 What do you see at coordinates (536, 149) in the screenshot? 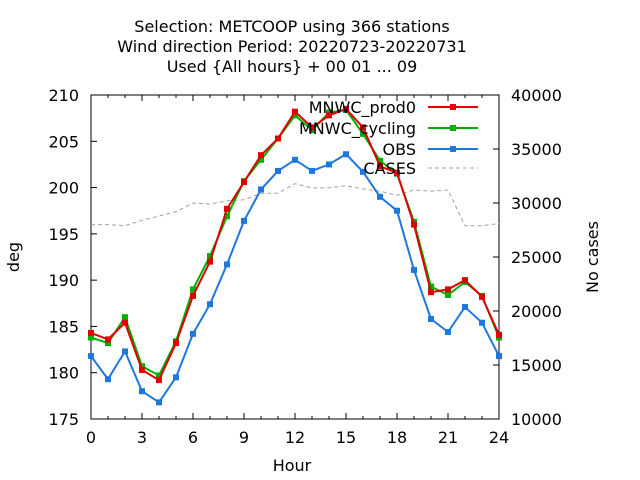
I see `y2-tick-label: 35000` at bounding box center [536, 149].